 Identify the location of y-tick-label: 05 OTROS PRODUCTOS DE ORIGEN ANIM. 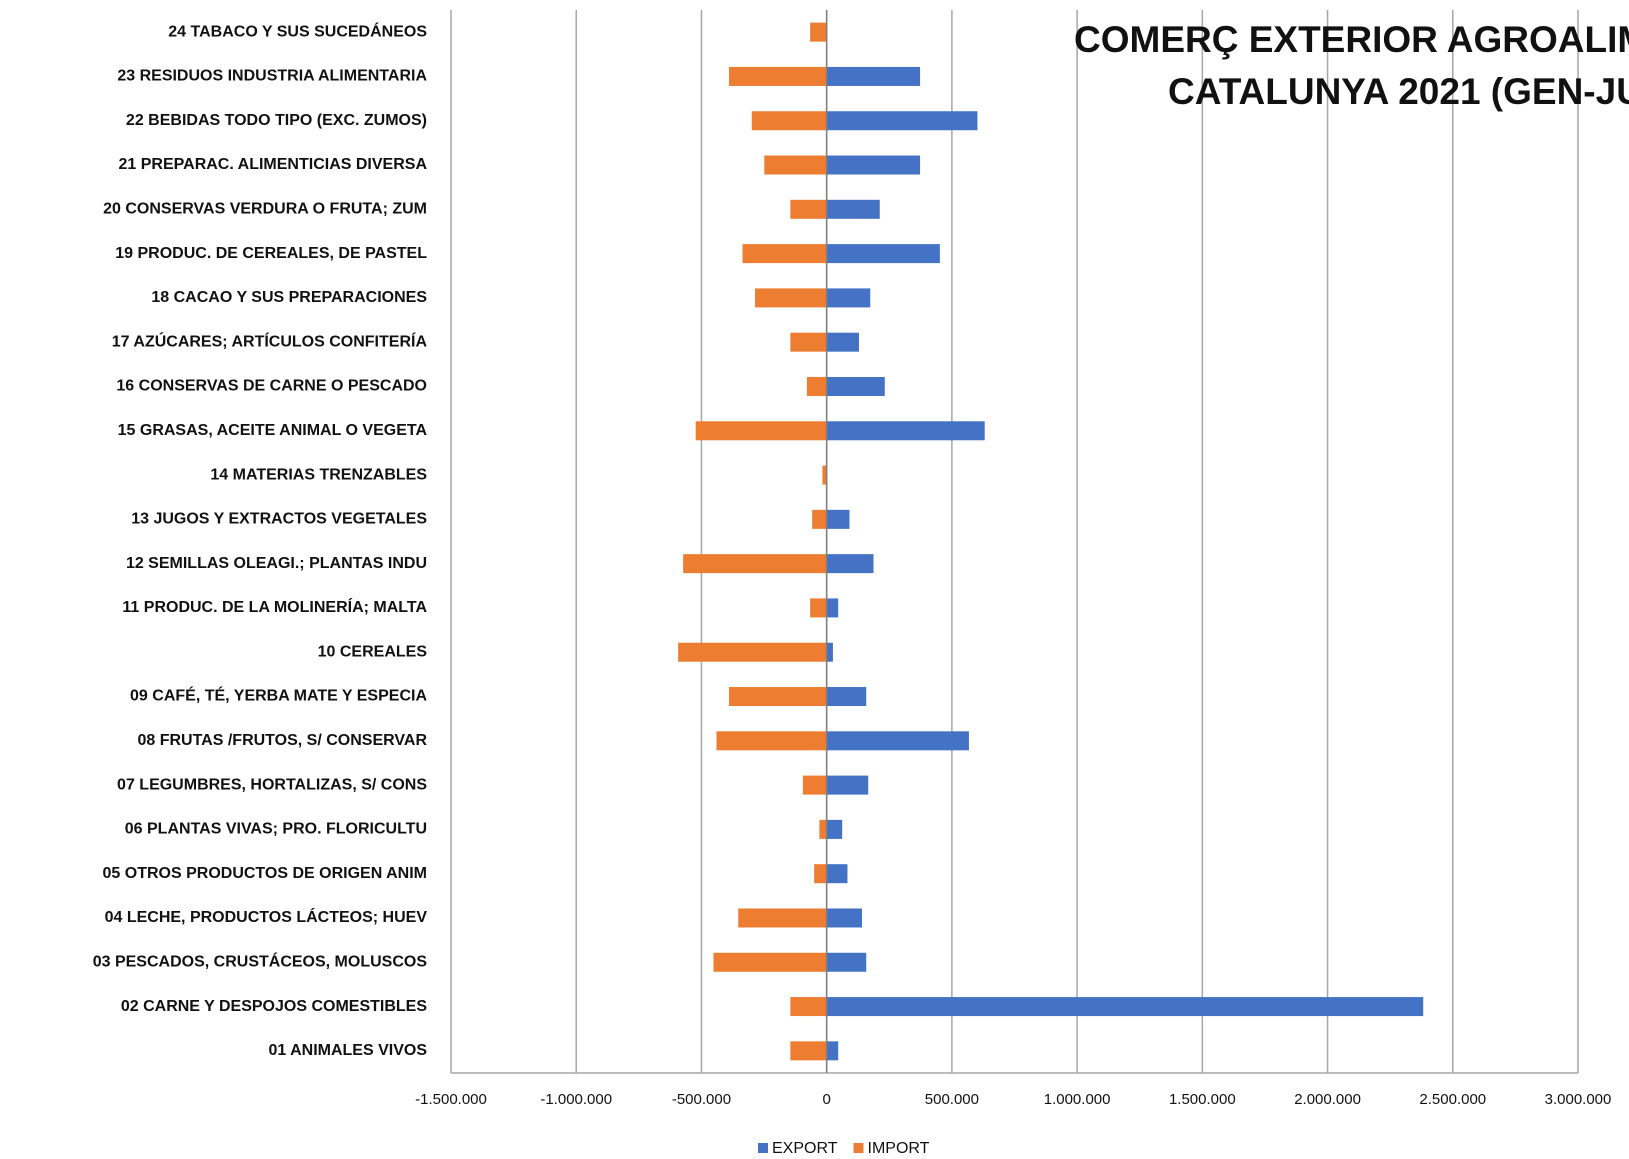
(265, 873).